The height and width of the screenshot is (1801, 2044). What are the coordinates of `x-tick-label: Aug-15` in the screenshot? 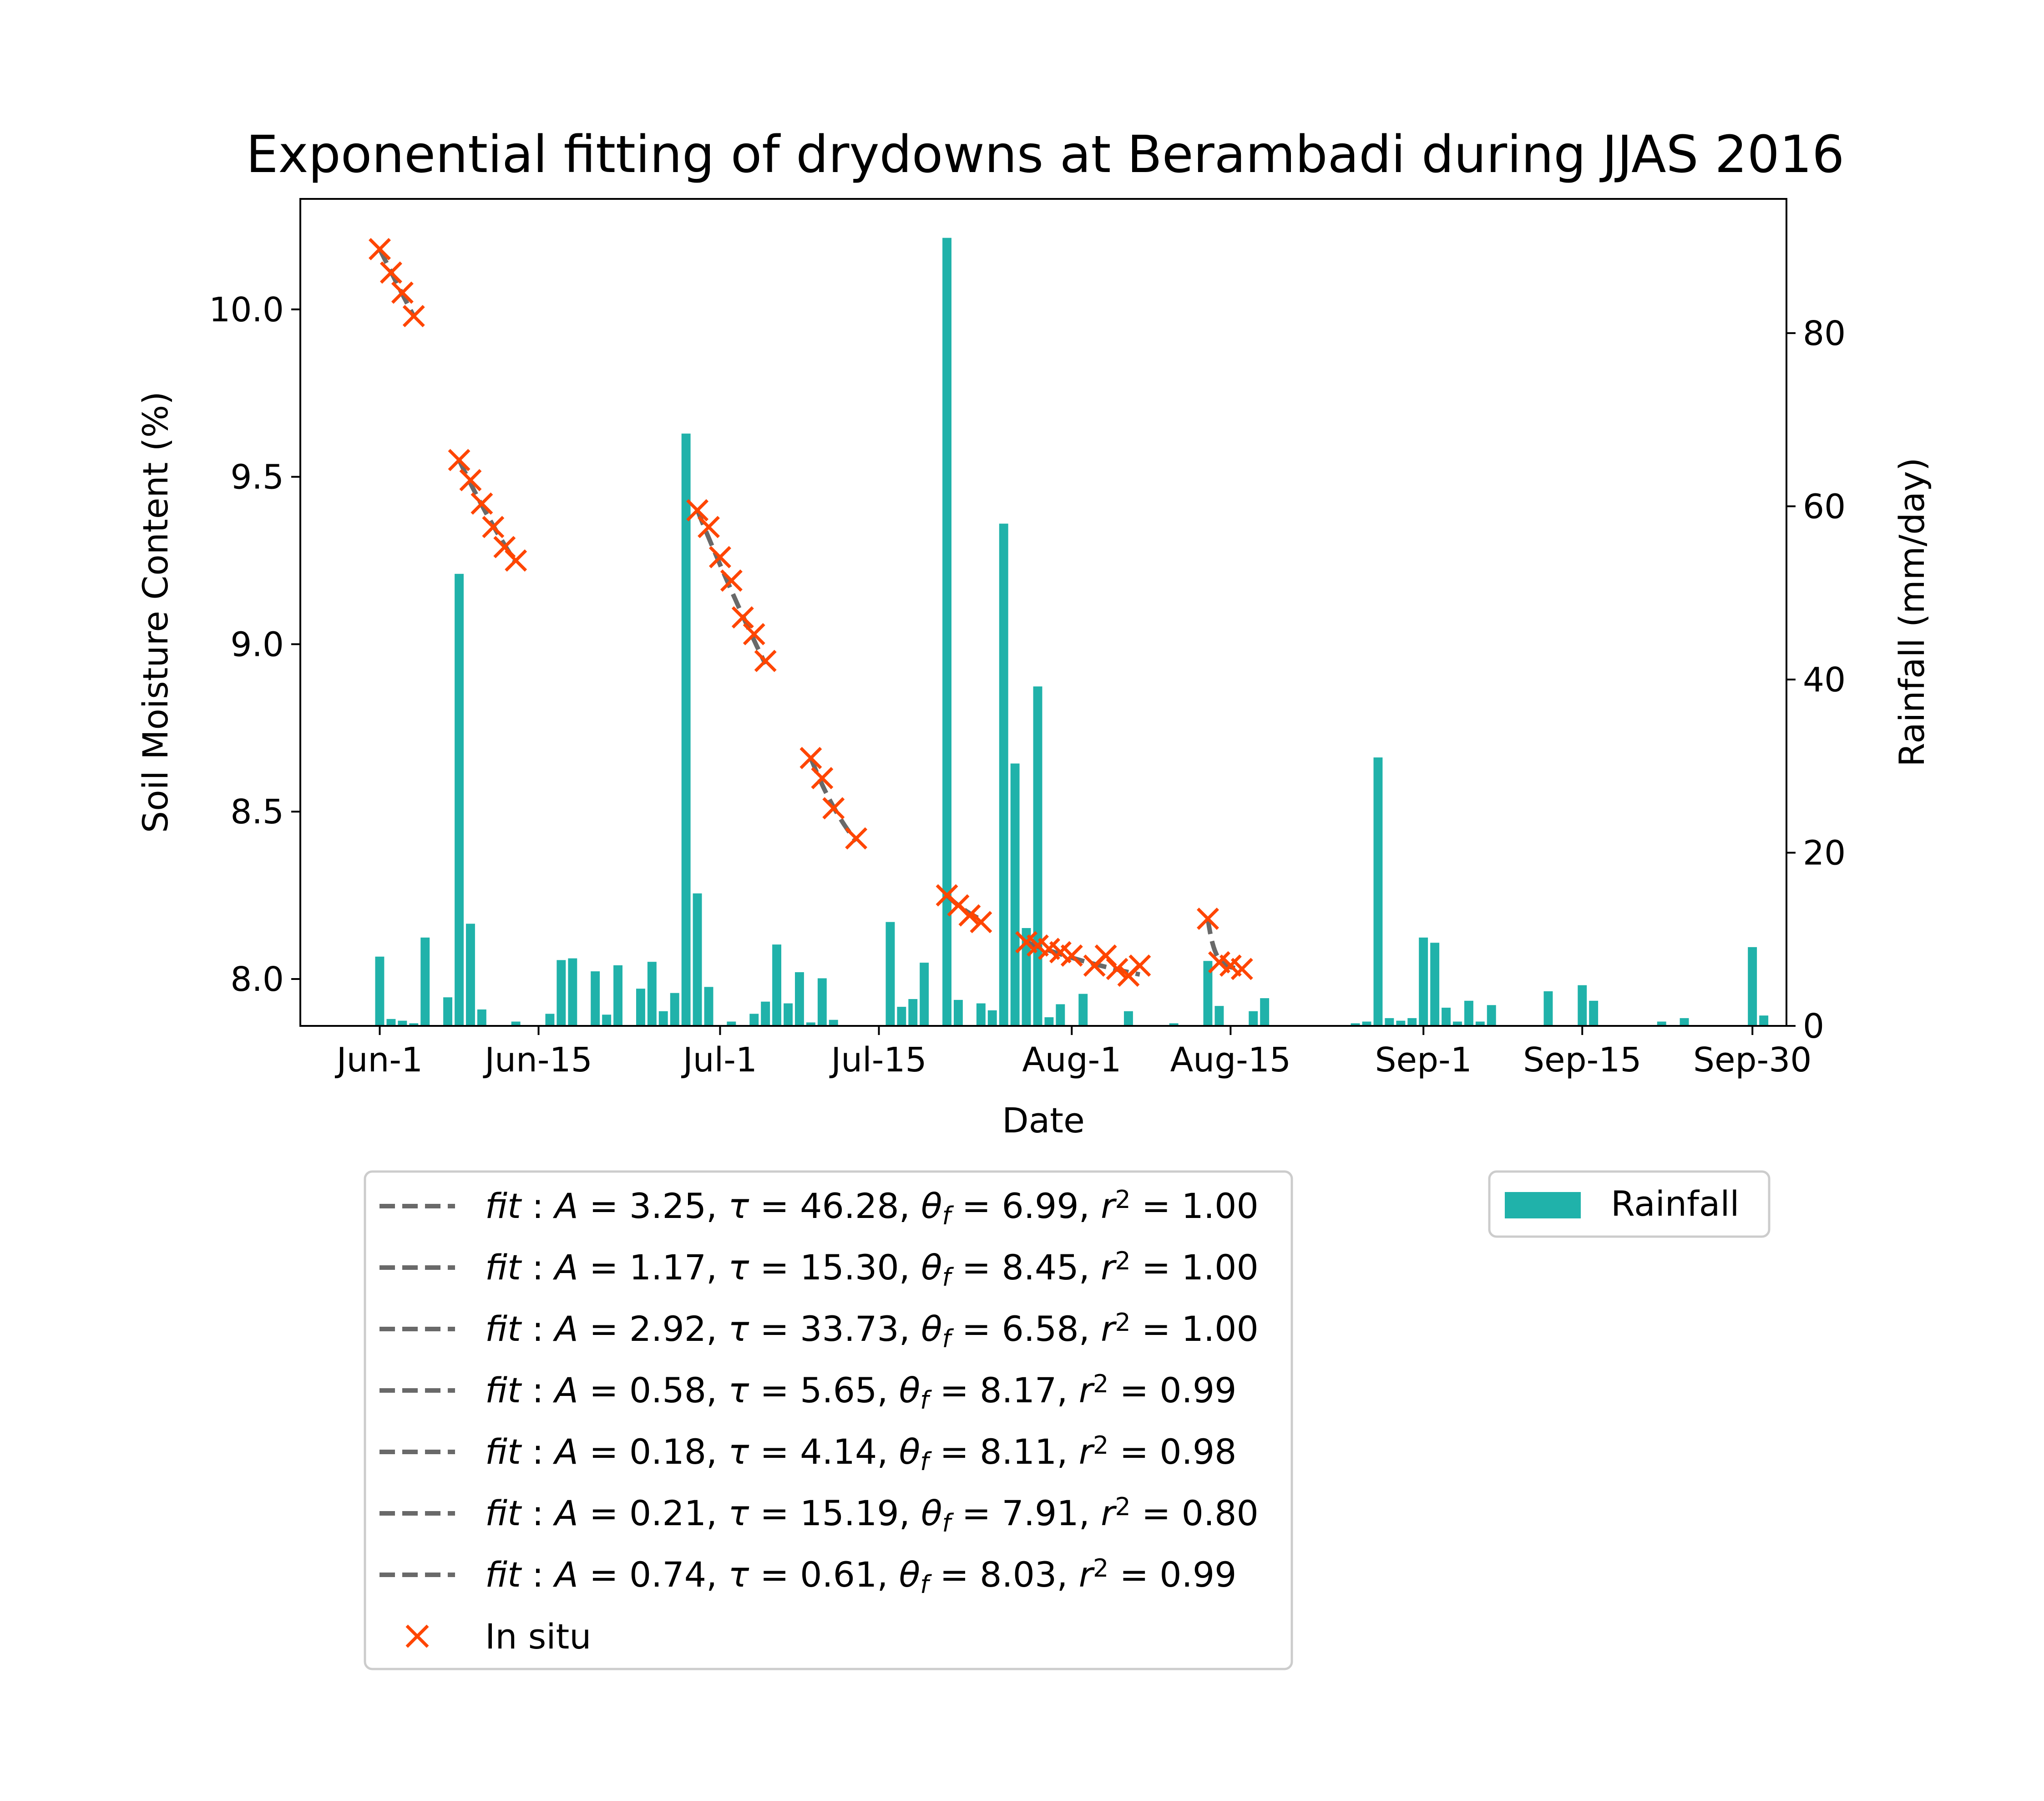 It's located at (1230, 1060).